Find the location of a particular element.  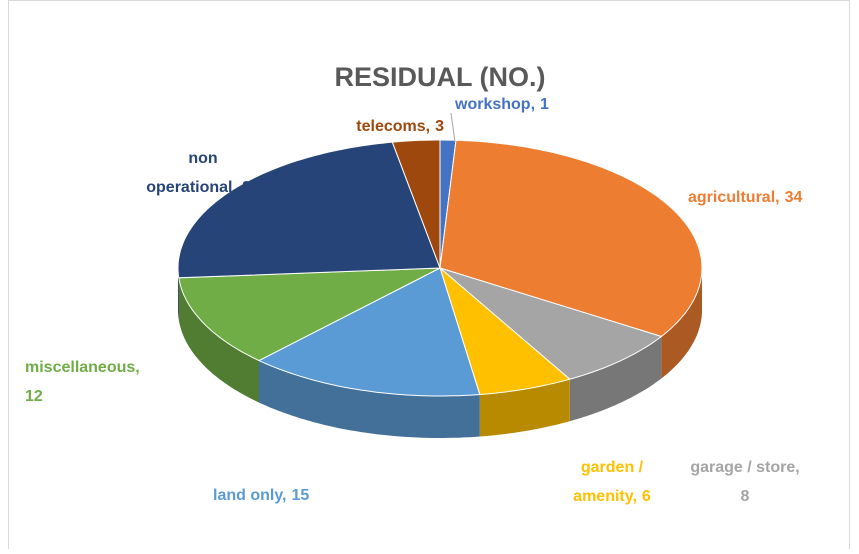

label-category: land only, is located at coordinates (249, 495).